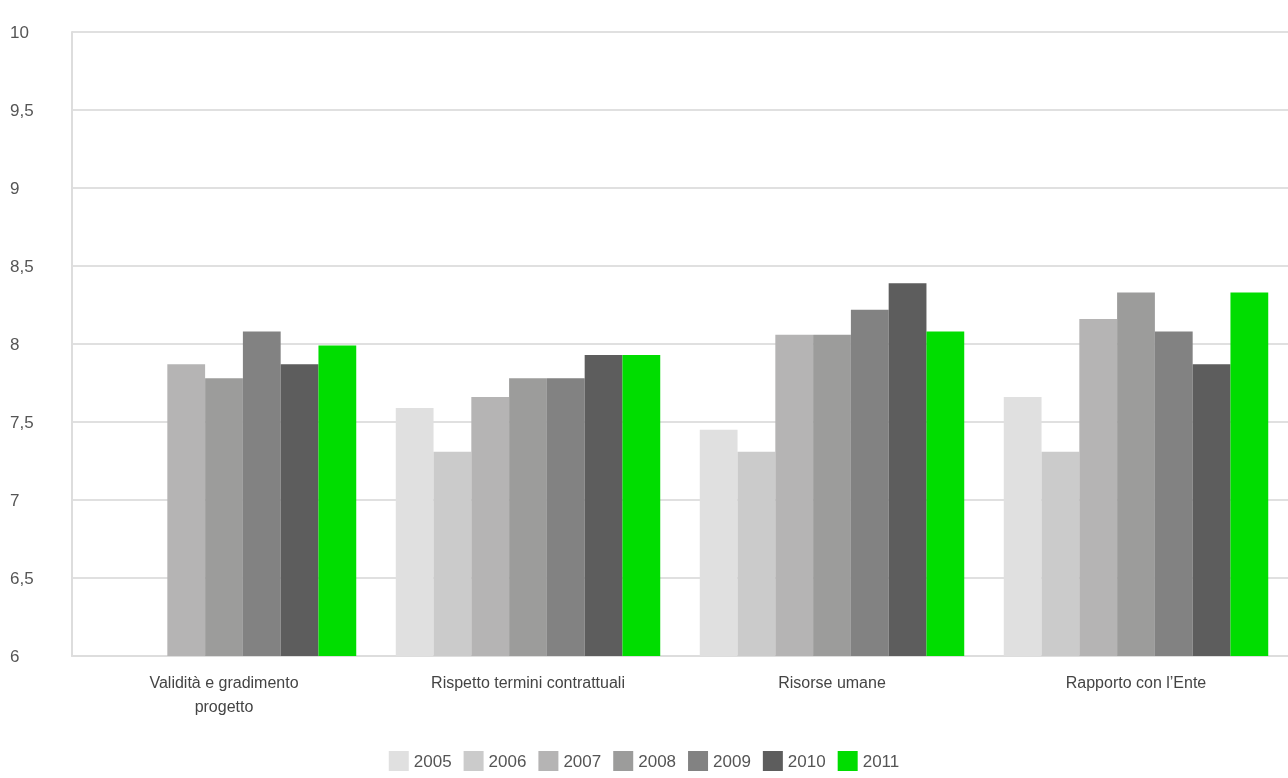 The height and width of the screenshot is (778, 1288). I want to click on legend-label: 2011, so click(881, 761).